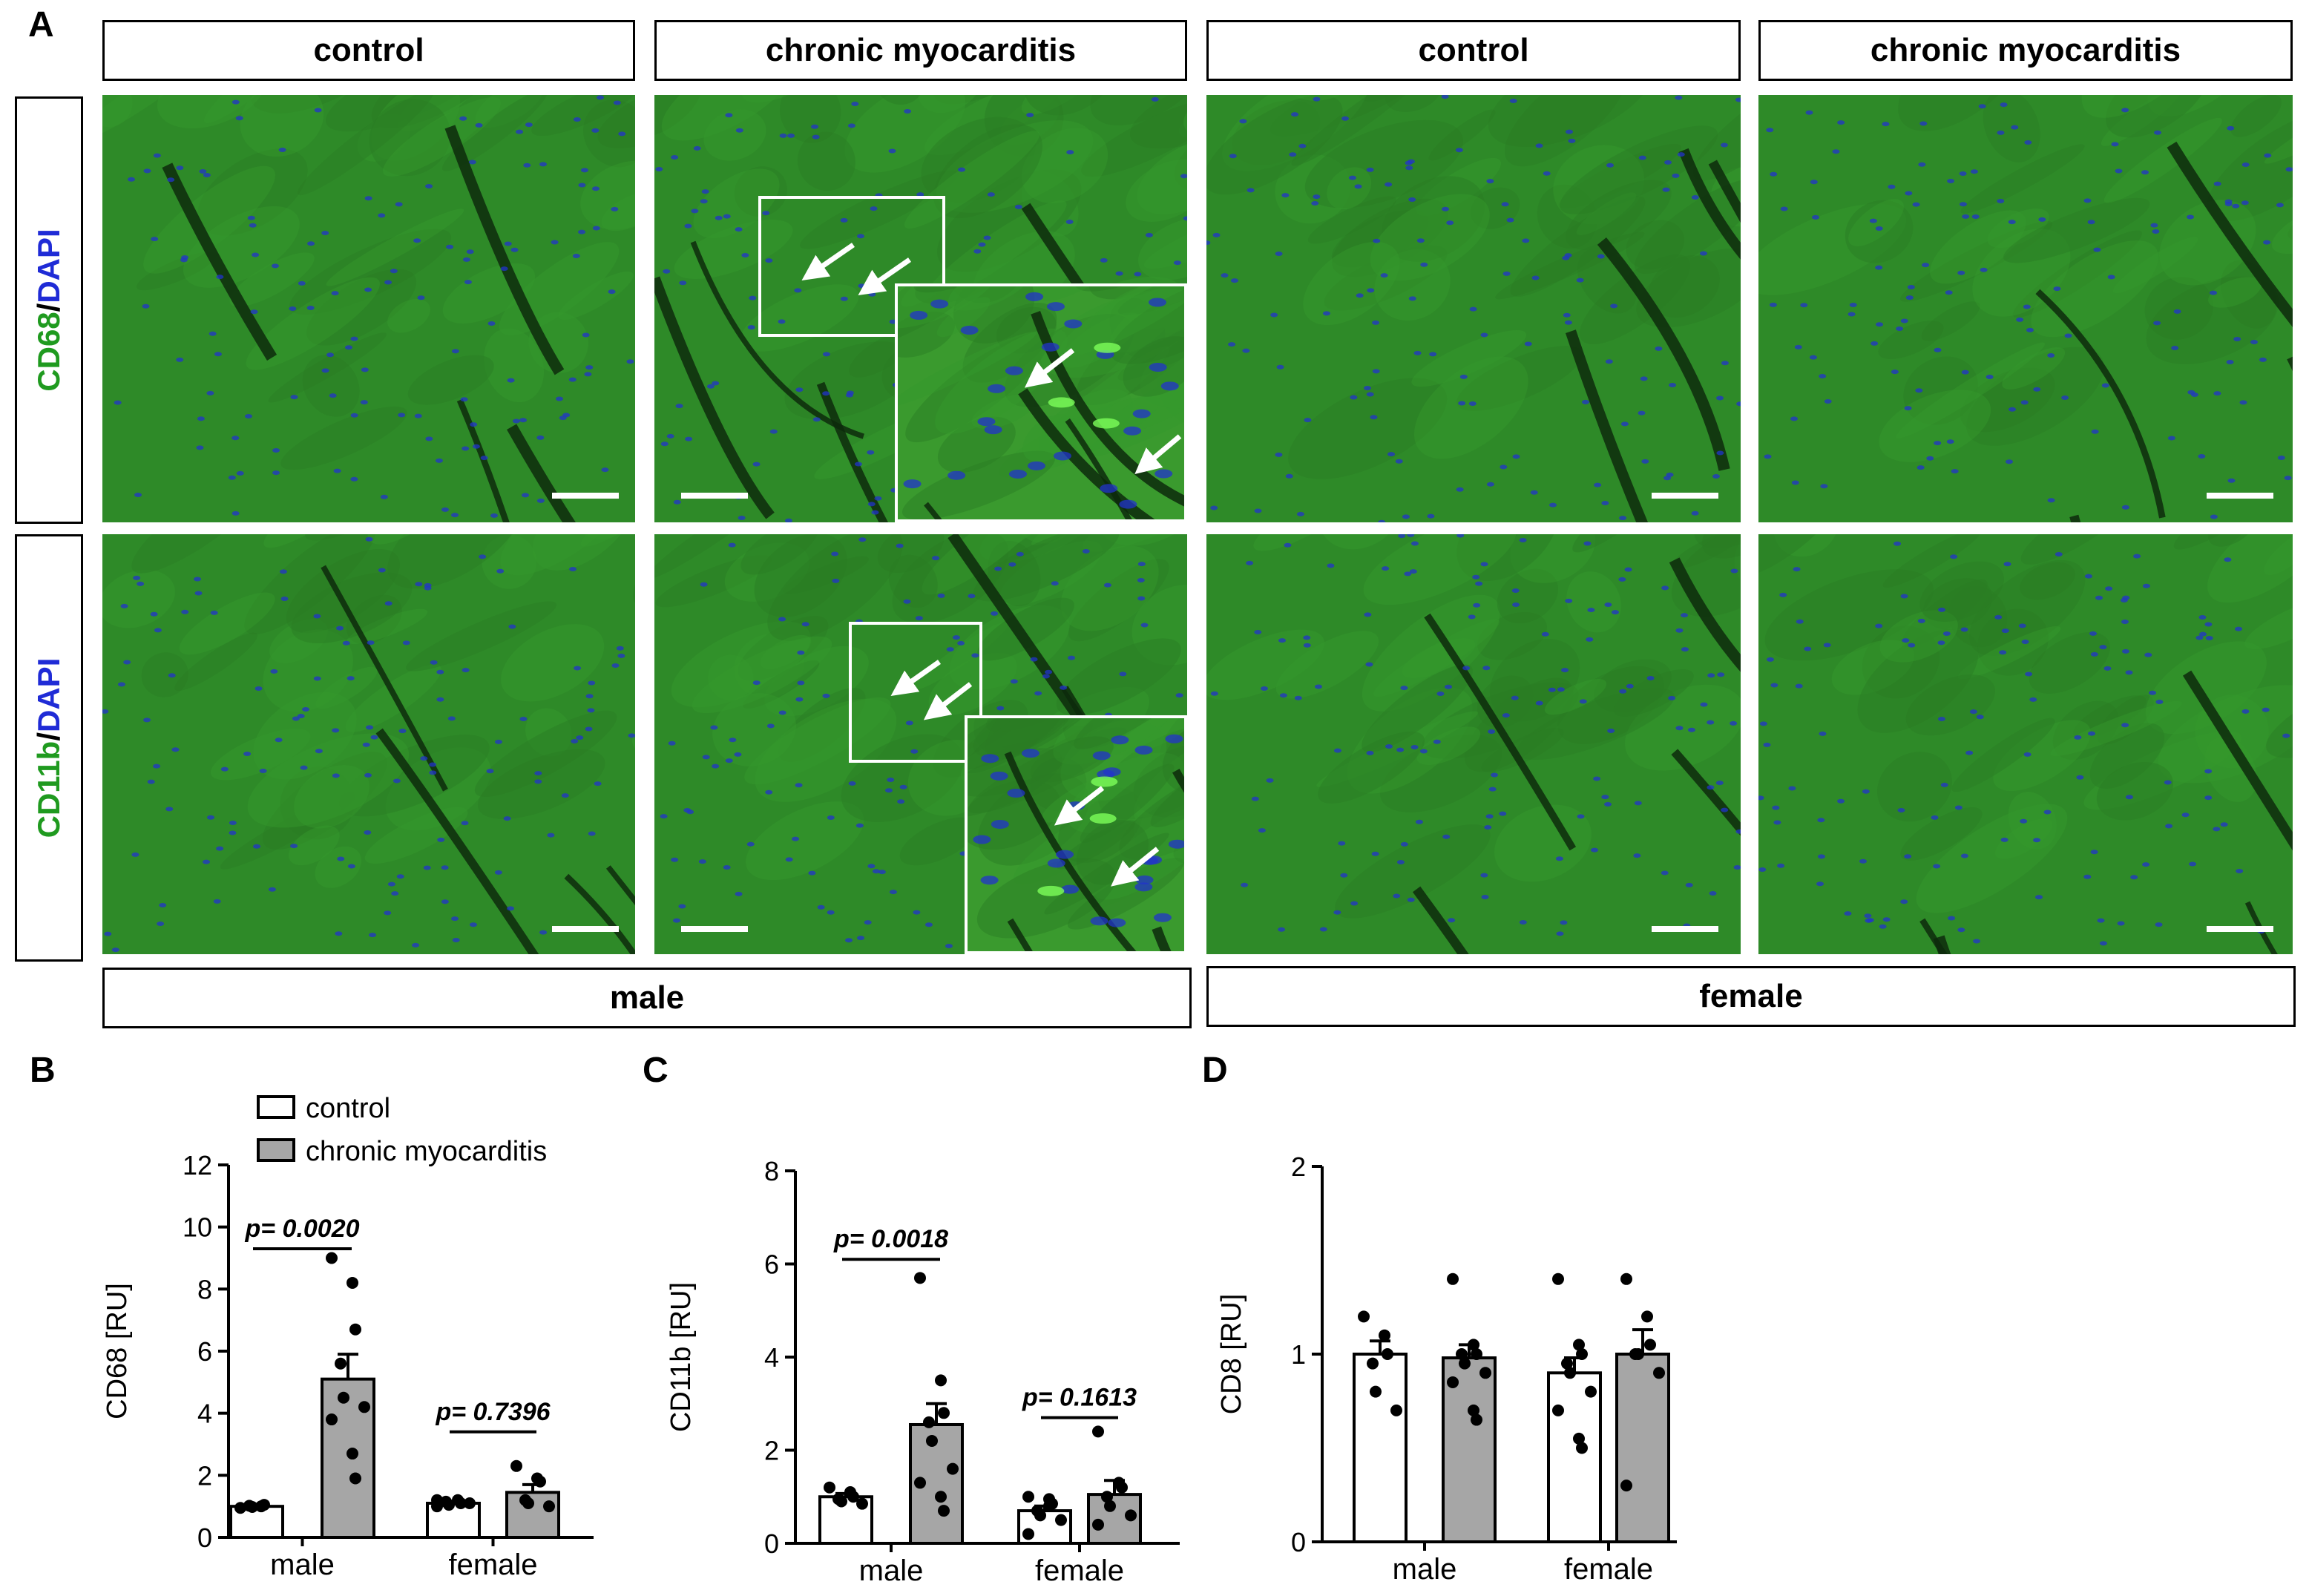  Describe the element at coordinates (1215, 1071) in the screenshot. I see `panel-letter-d: D` at that location.